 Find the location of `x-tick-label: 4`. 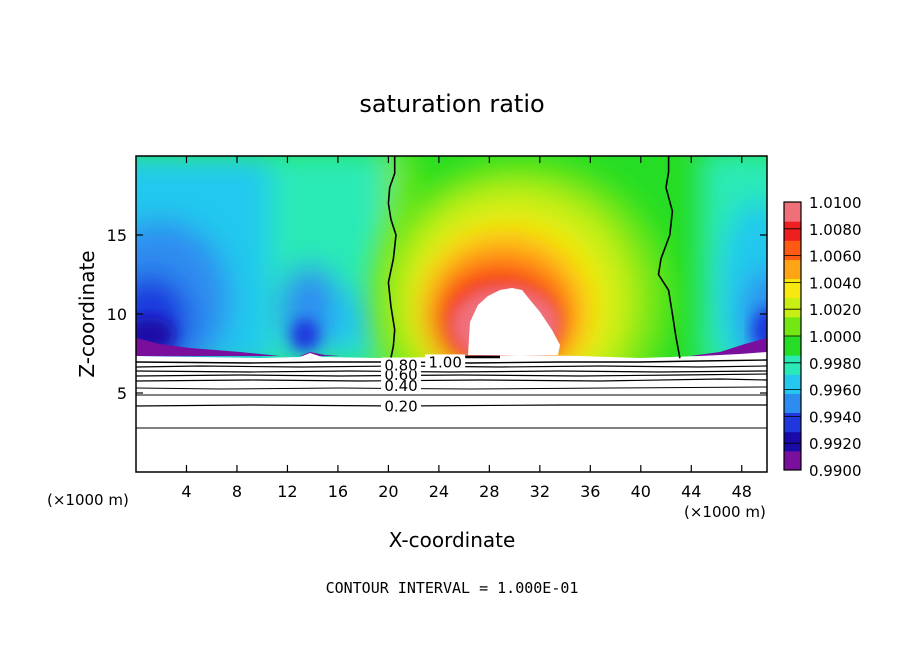

x-tick-label: 4 is located at coordinates (186, 491).